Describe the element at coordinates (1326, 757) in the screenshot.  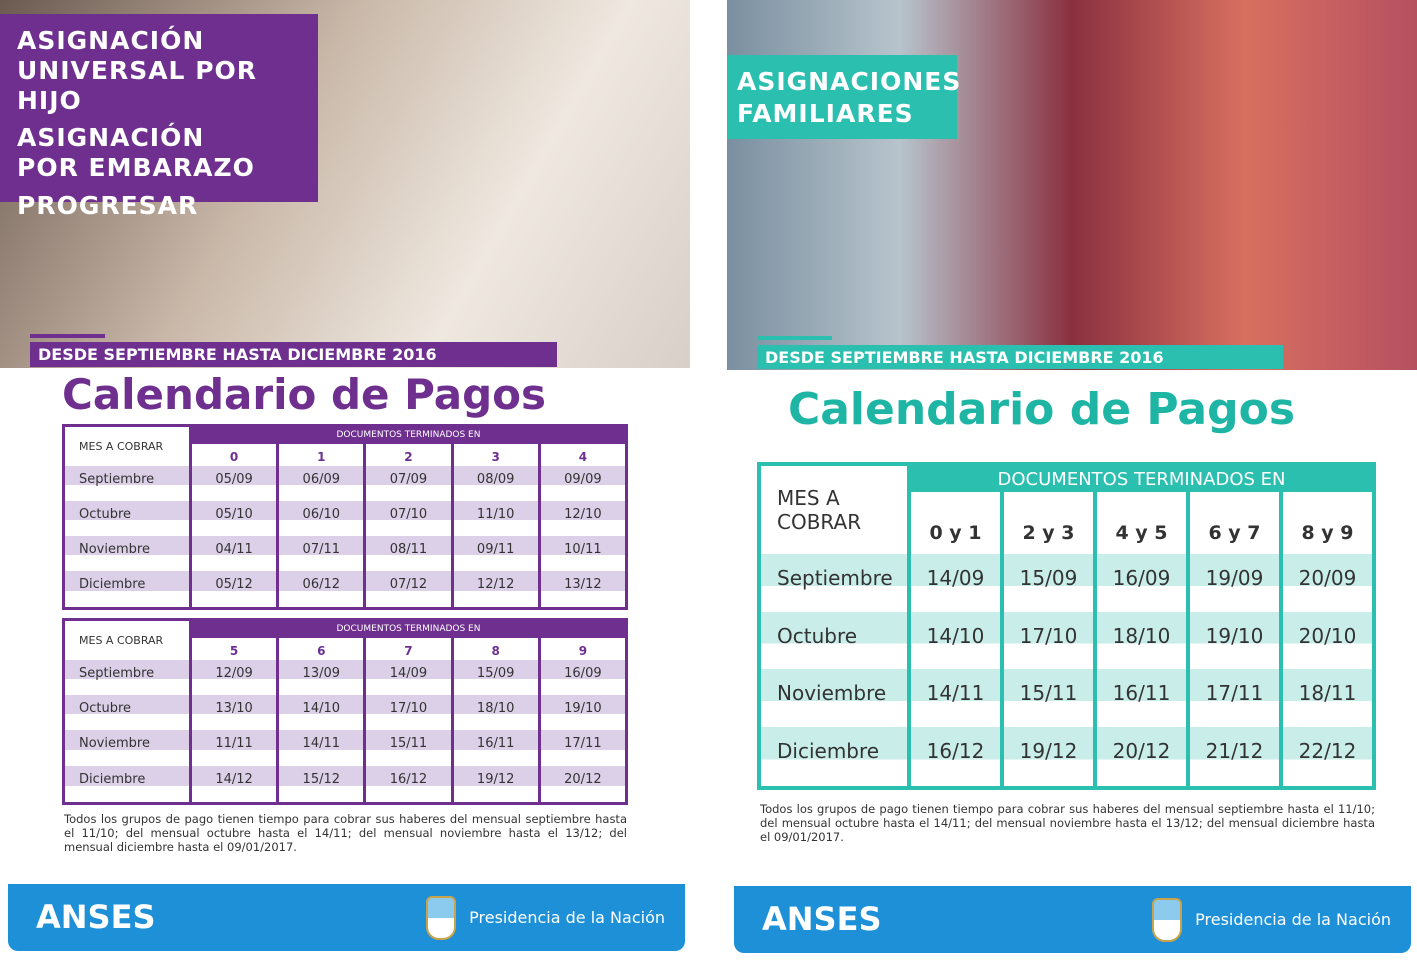
I see `date-cell: 22/12` at that location.